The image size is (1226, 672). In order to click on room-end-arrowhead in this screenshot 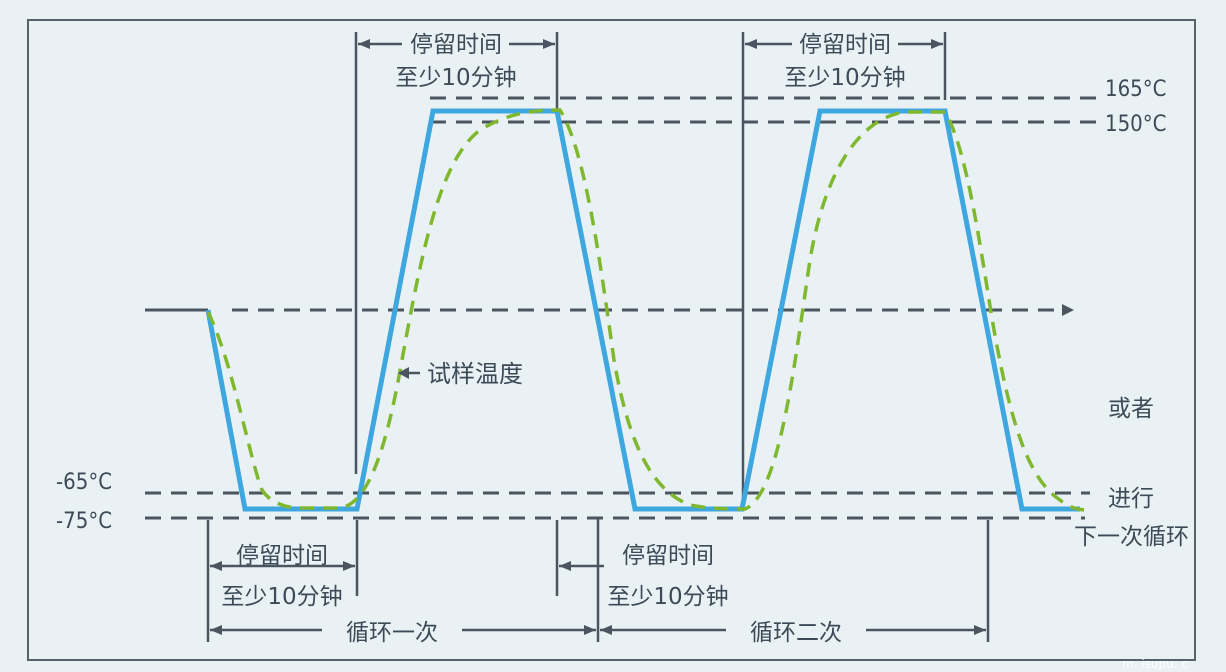, I will do `click(1068, 310)`.